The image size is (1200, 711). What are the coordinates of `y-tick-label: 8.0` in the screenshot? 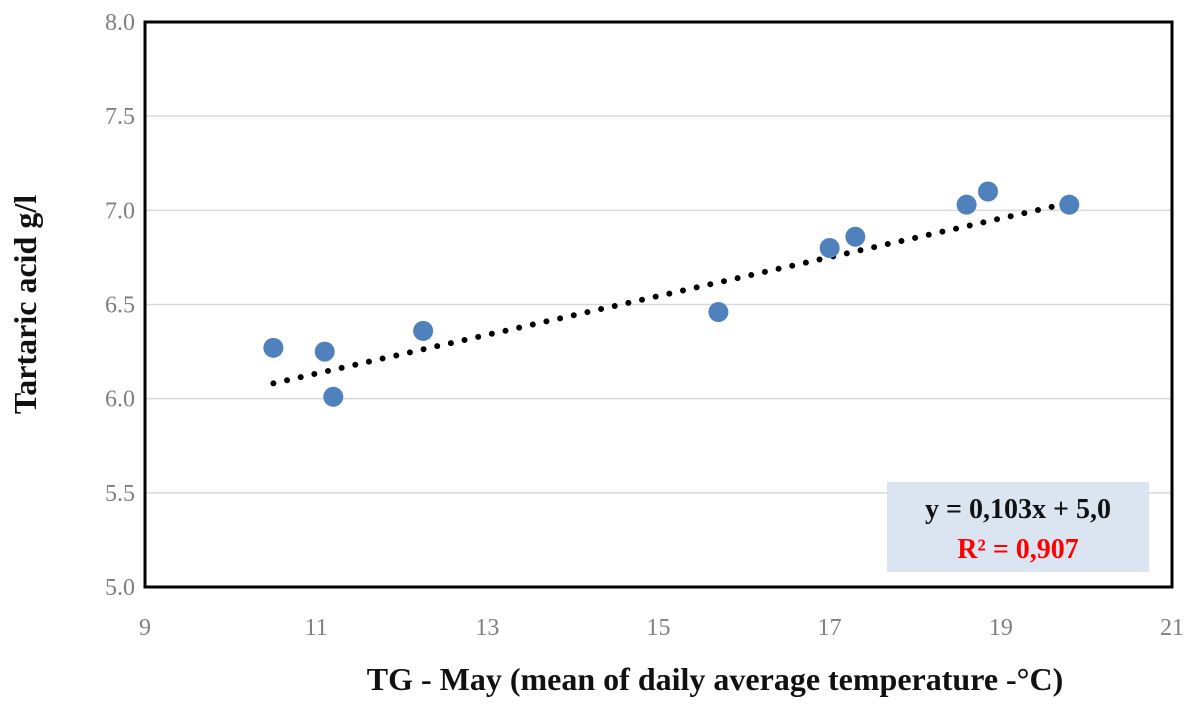 It's located at (120, 23).